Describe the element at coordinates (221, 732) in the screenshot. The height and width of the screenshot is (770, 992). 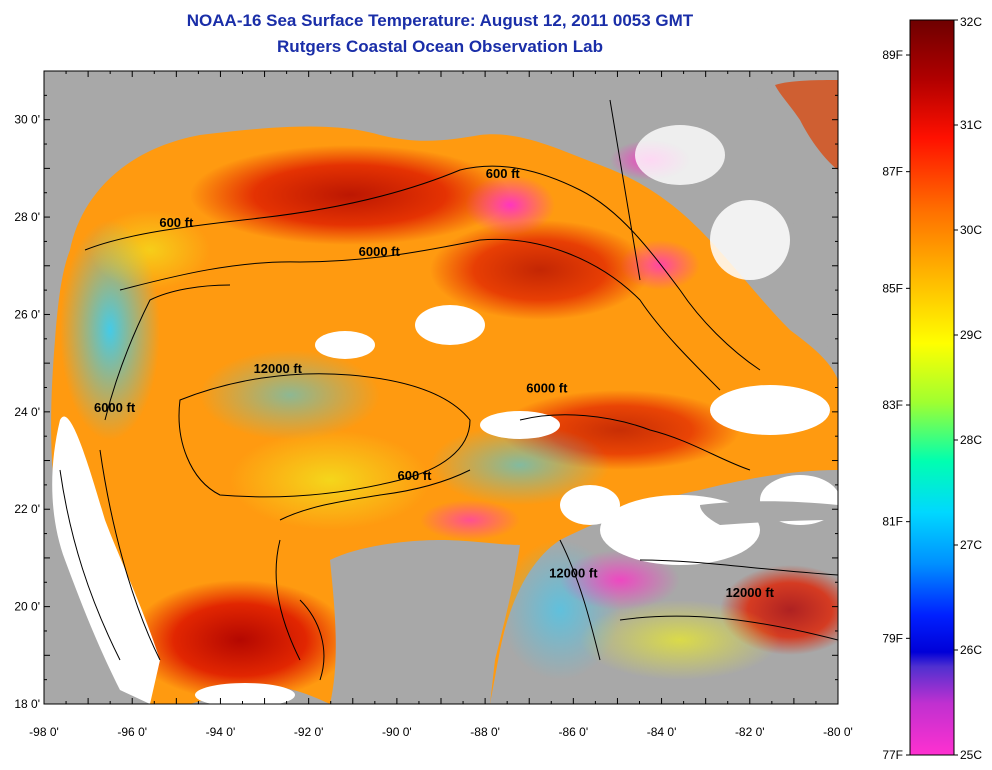
I see `x-tick-label: -94 0'` at that location.